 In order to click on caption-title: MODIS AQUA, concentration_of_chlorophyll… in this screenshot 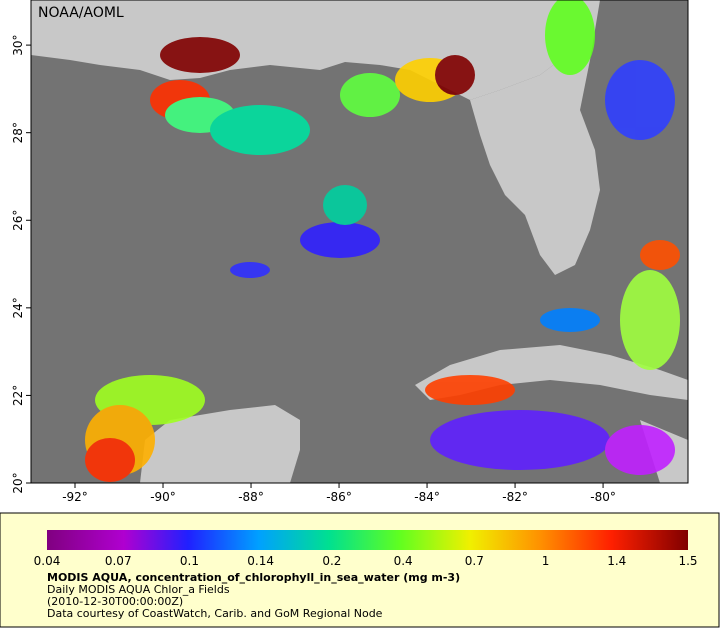, I will do `click(253, 577)`.